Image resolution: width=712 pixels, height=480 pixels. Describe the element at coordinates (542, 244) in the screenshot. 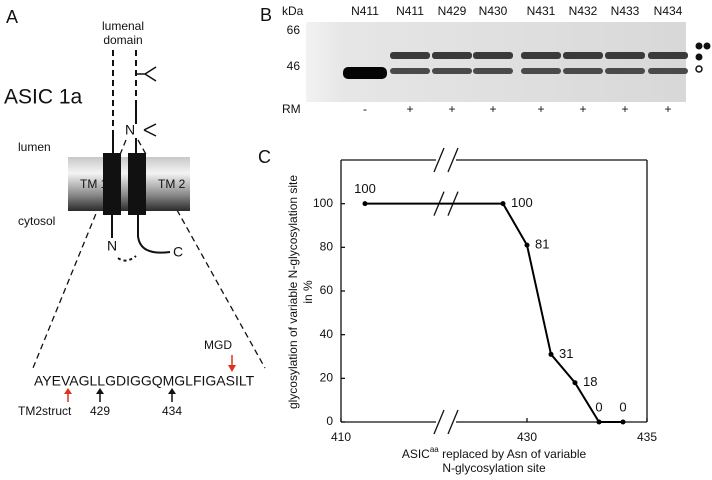

I see `value-label: 81` at that location.